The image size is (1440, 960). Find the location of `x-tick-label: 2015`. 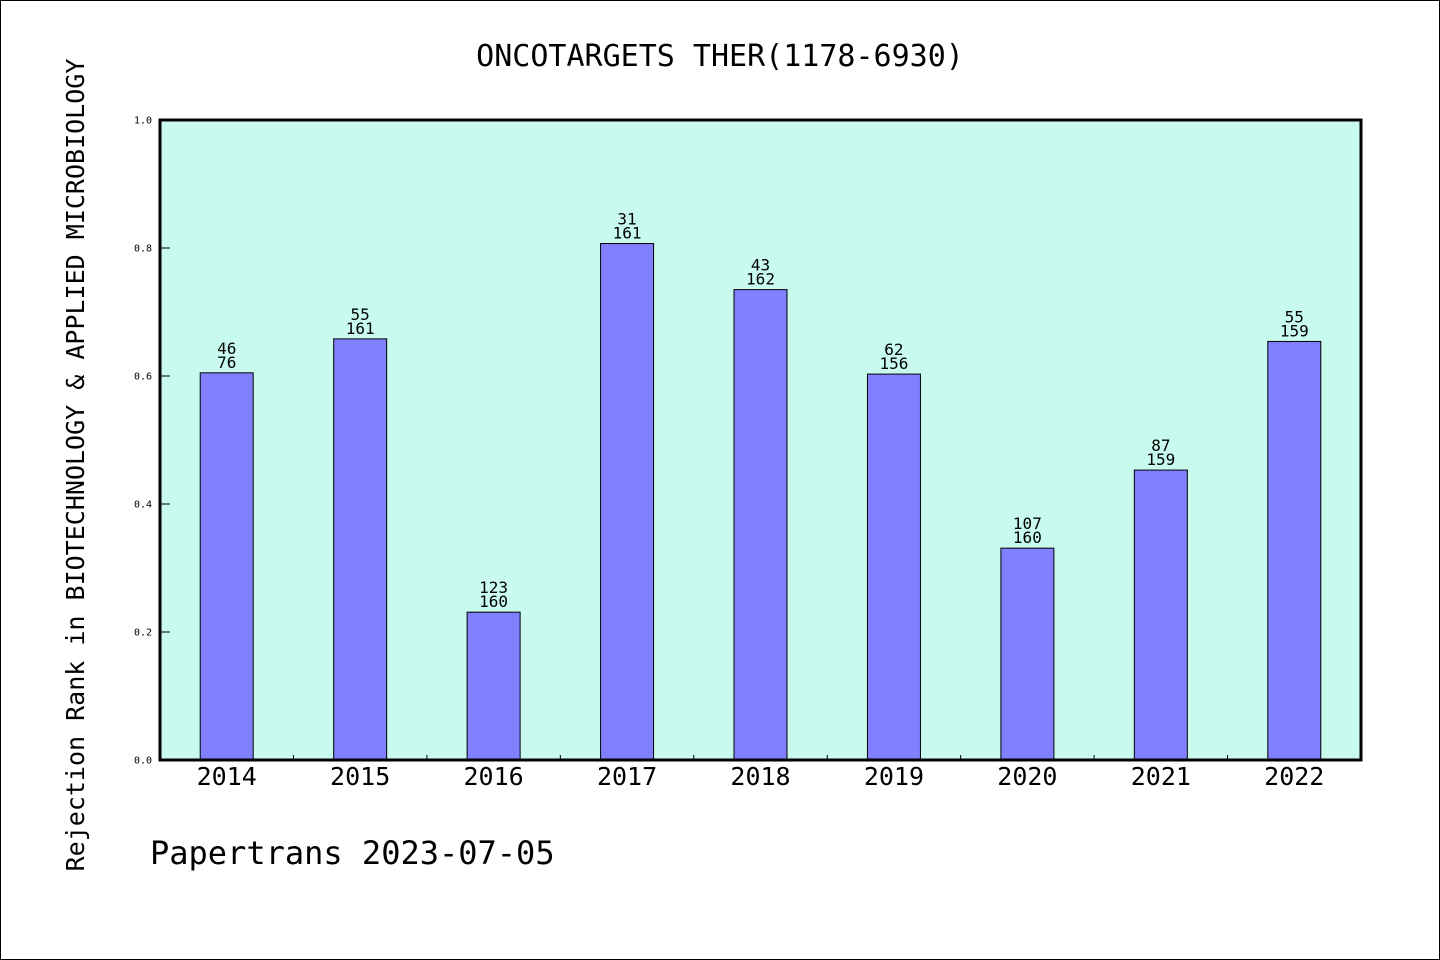

x-tick-label: 2015 is located at coordinates (360, 776).